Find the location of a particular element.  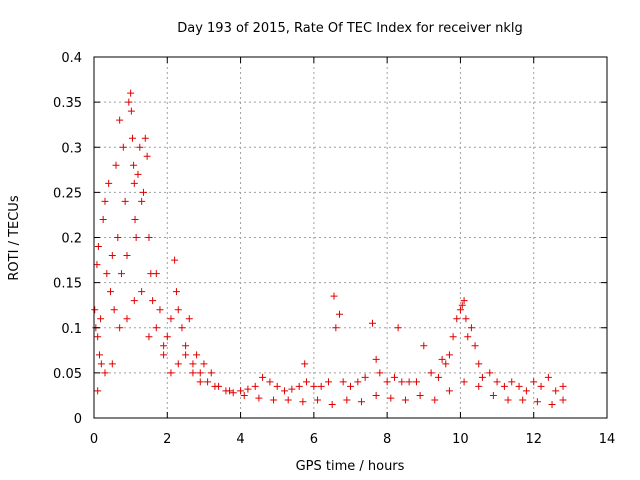

x-tick-label: 12 is located at coordinates (533, 439).